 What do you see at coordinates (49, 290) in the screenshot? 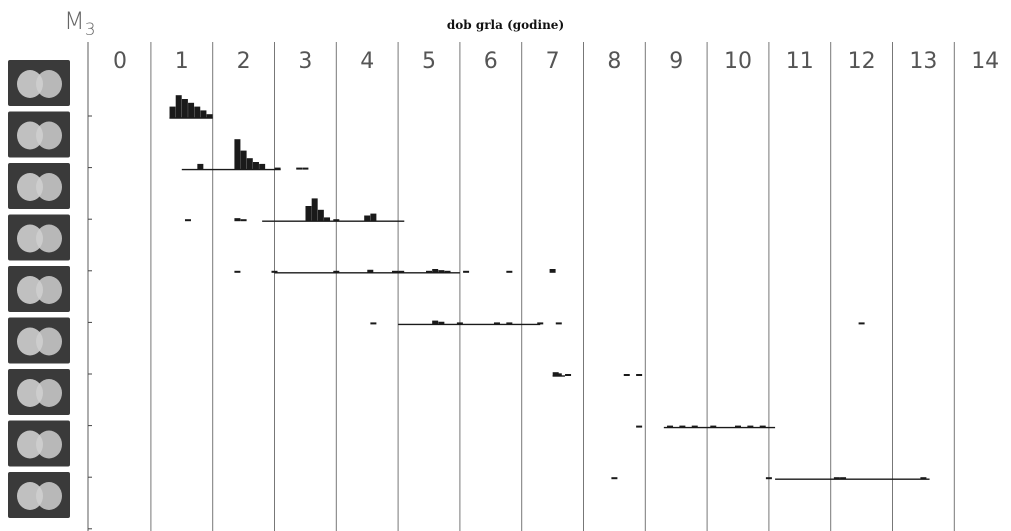
I see `tooth-stage-5-crown-right` at bounding box center [49, 290].